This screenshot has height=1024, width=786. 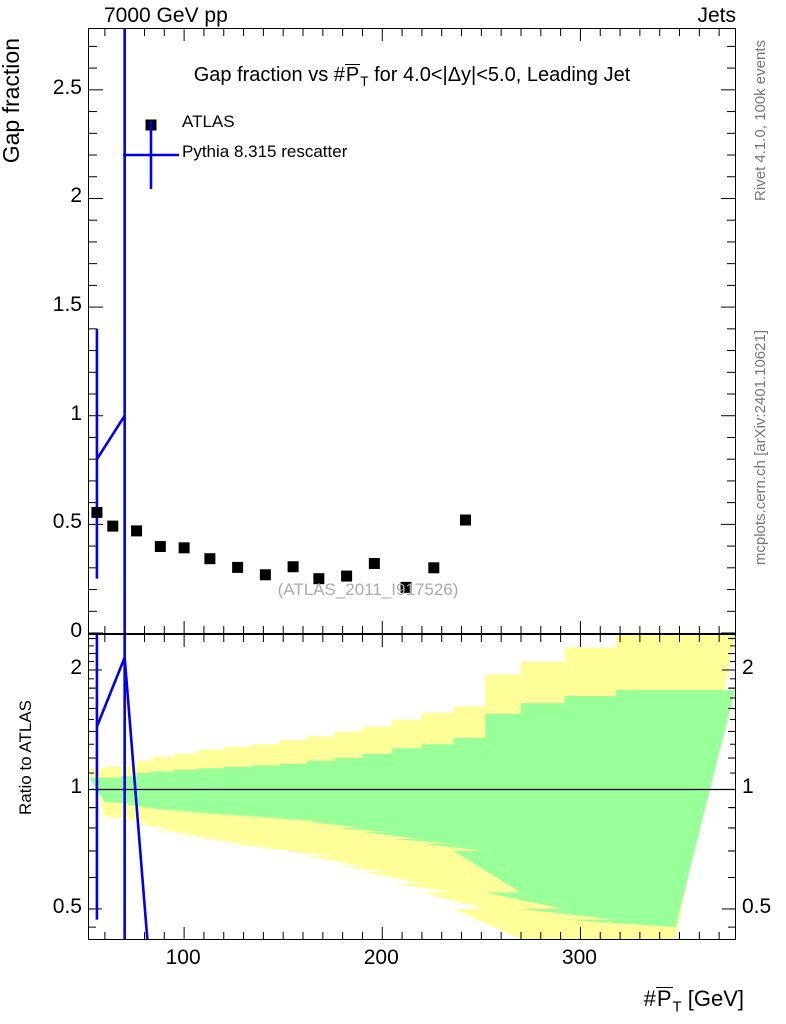 What do you see at coordinates (76, 630) in the screenshot?
I see `main-y-tick-label: 0` at bounding box center [76, 630].